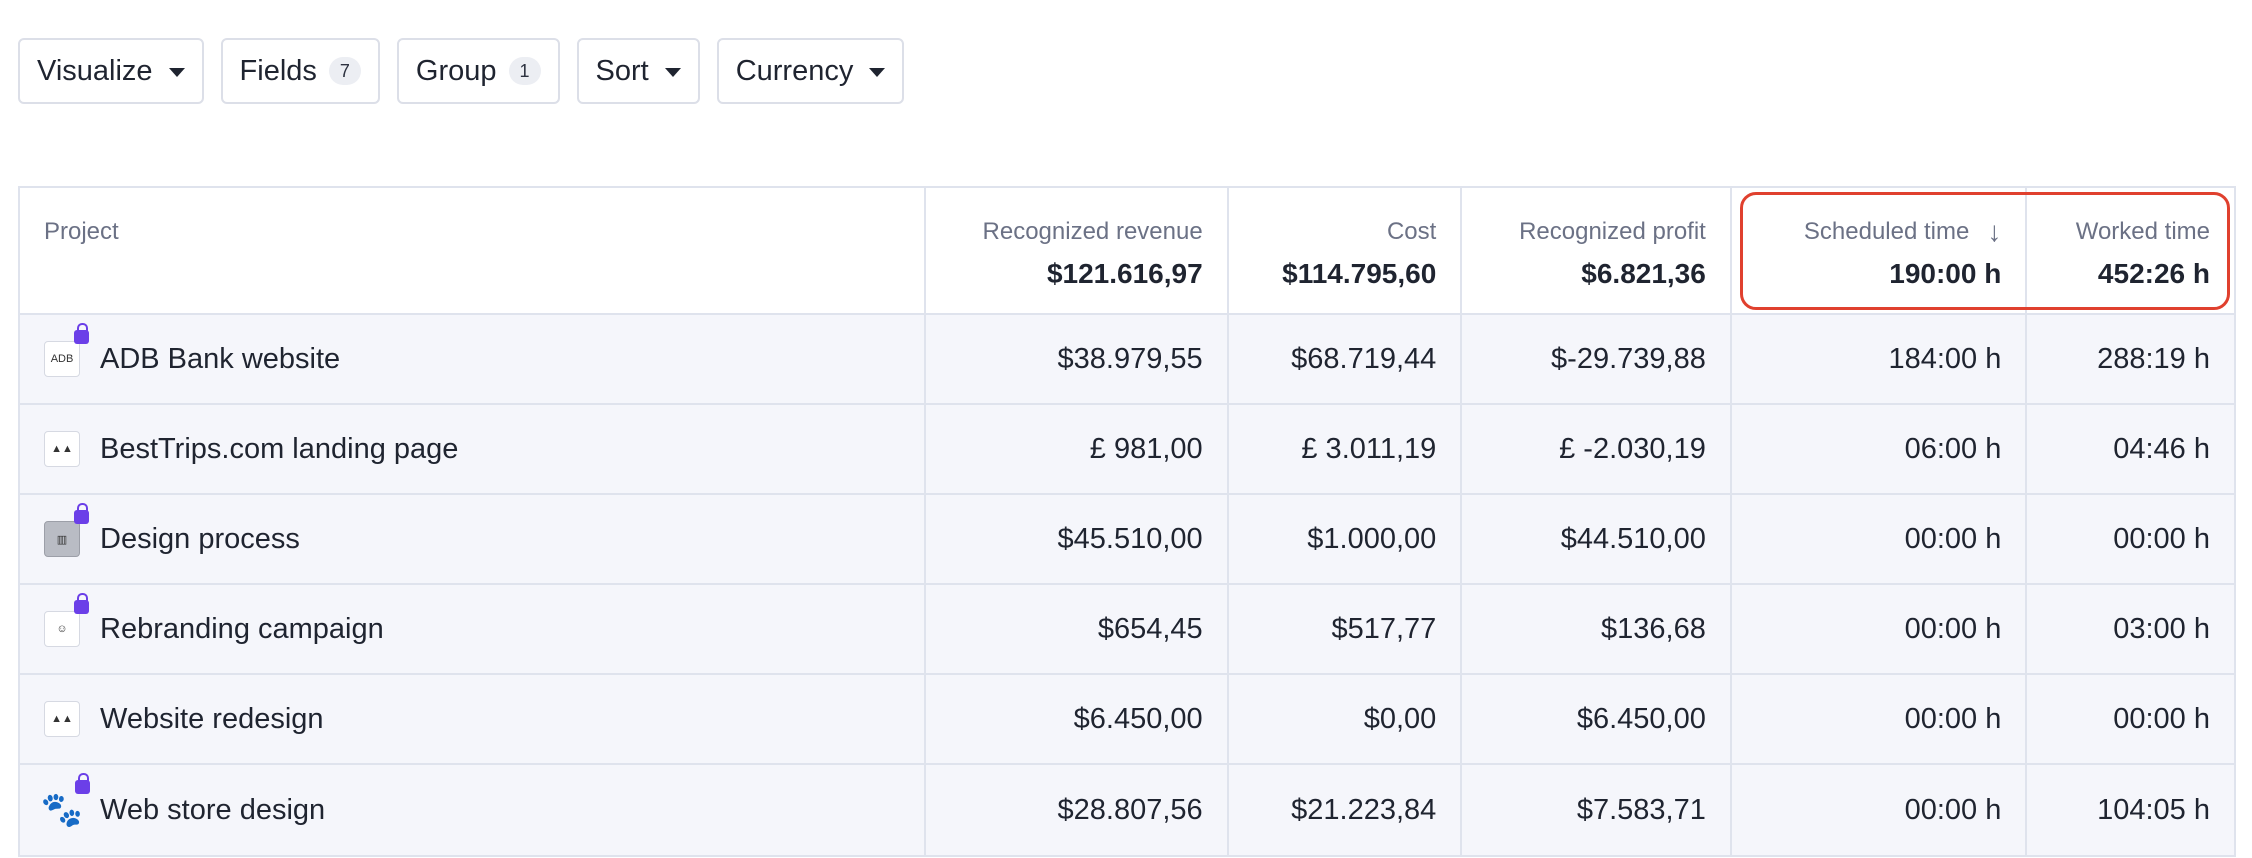 The image size is (2252, 858). Describe the element at coordinates (1077, 359) in the screenshot. I see `revenue-cell: $38.979,55` at that location.